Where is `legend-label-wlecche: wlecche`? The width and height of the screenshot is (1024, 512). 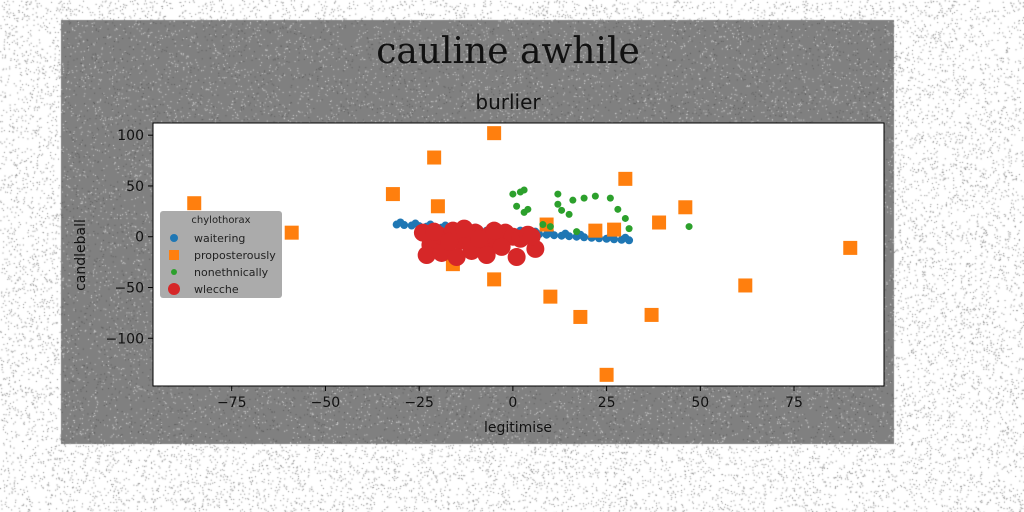
legend-label-wlecche: wlecche is located at coordinates (216, 289).